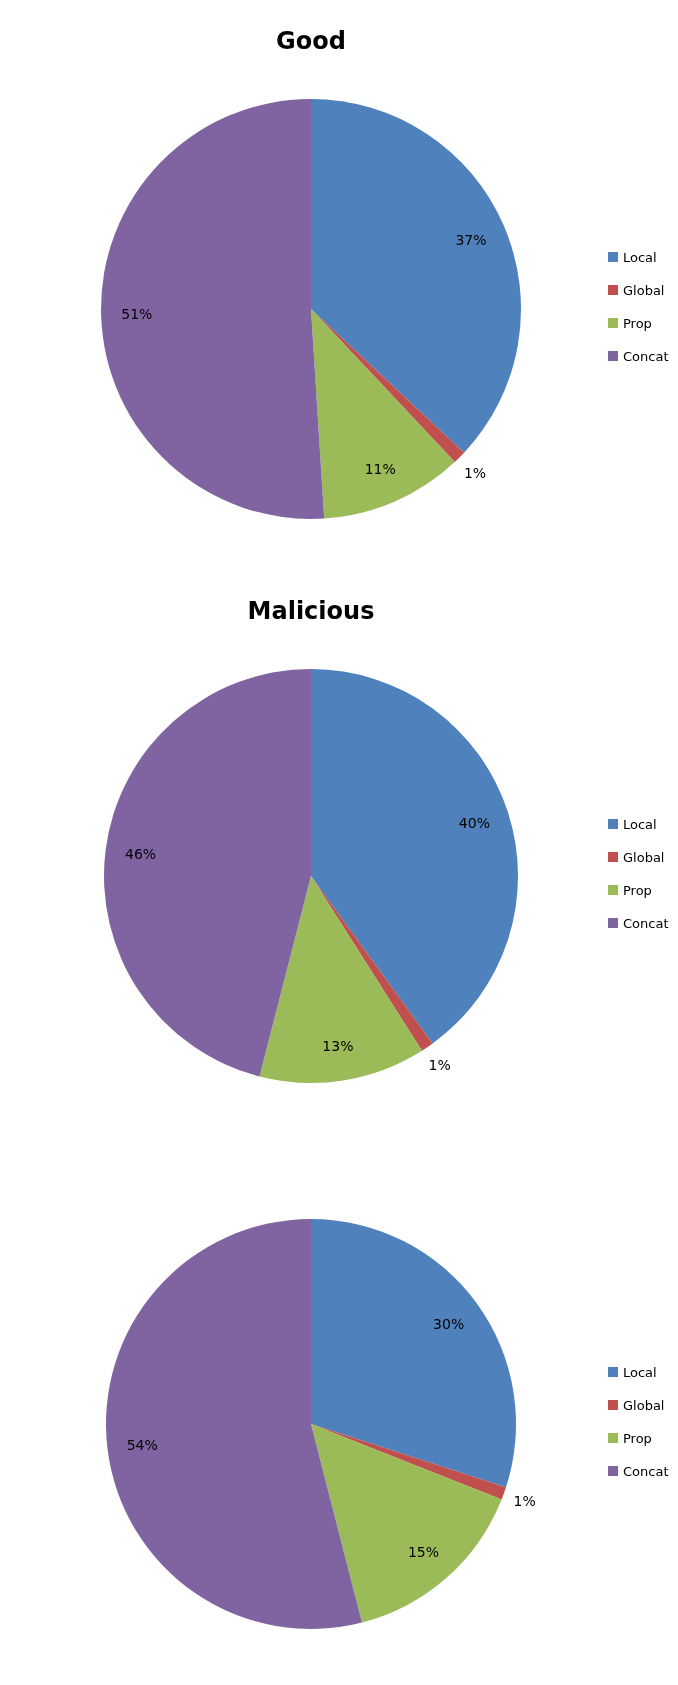  I want to click on data-label: 30%, so click(449, 1323).